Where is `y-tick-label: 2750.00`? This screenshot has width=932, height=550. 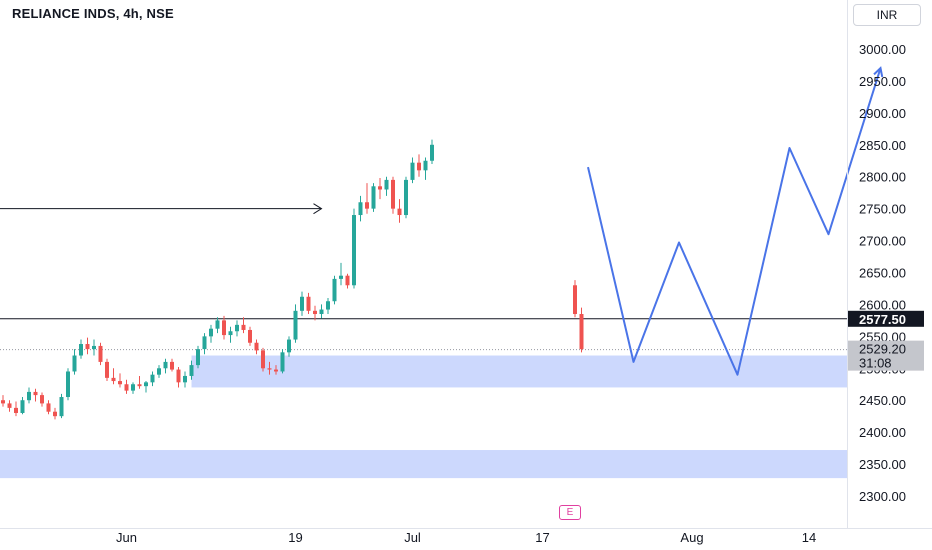
y-tick-label: 2750.00 is located at coordinates (882, 209).